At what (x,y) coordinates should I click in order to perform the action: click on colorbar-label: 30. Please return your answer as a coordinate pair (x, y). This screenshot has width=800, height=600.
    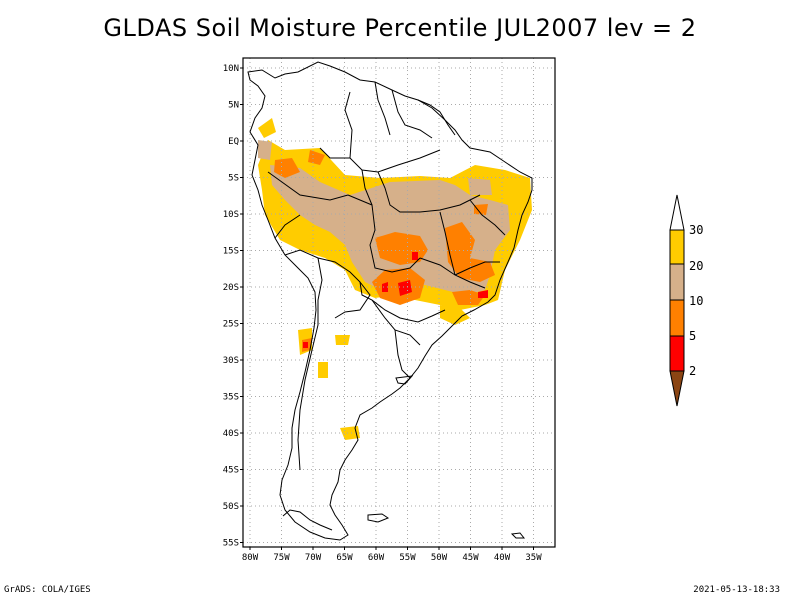
    Looking at the image, I should click on (696, 230).